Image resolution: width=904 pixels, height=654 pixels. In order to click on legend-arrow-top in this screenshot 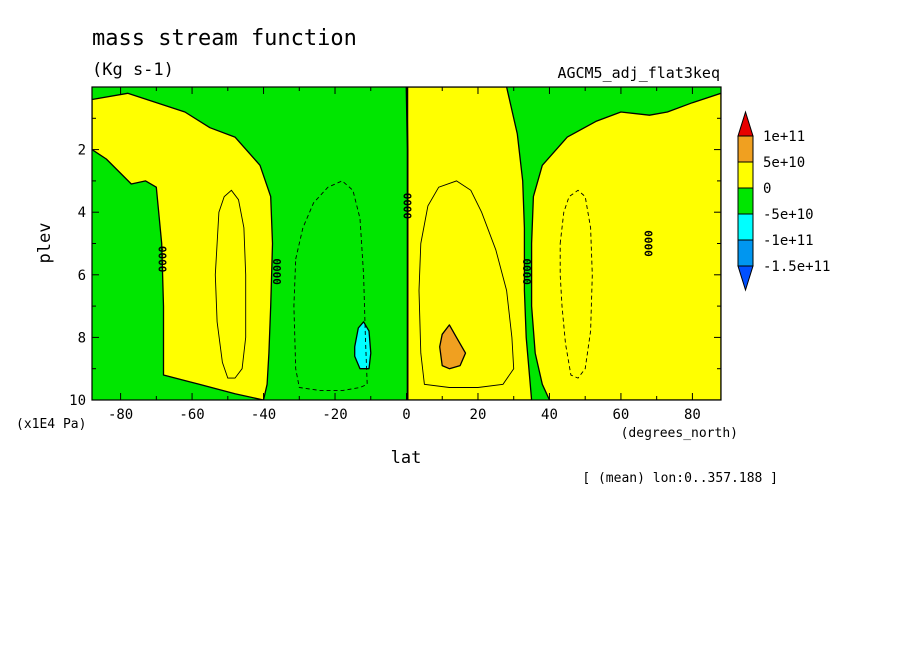, I will do `click(745, 123)`.